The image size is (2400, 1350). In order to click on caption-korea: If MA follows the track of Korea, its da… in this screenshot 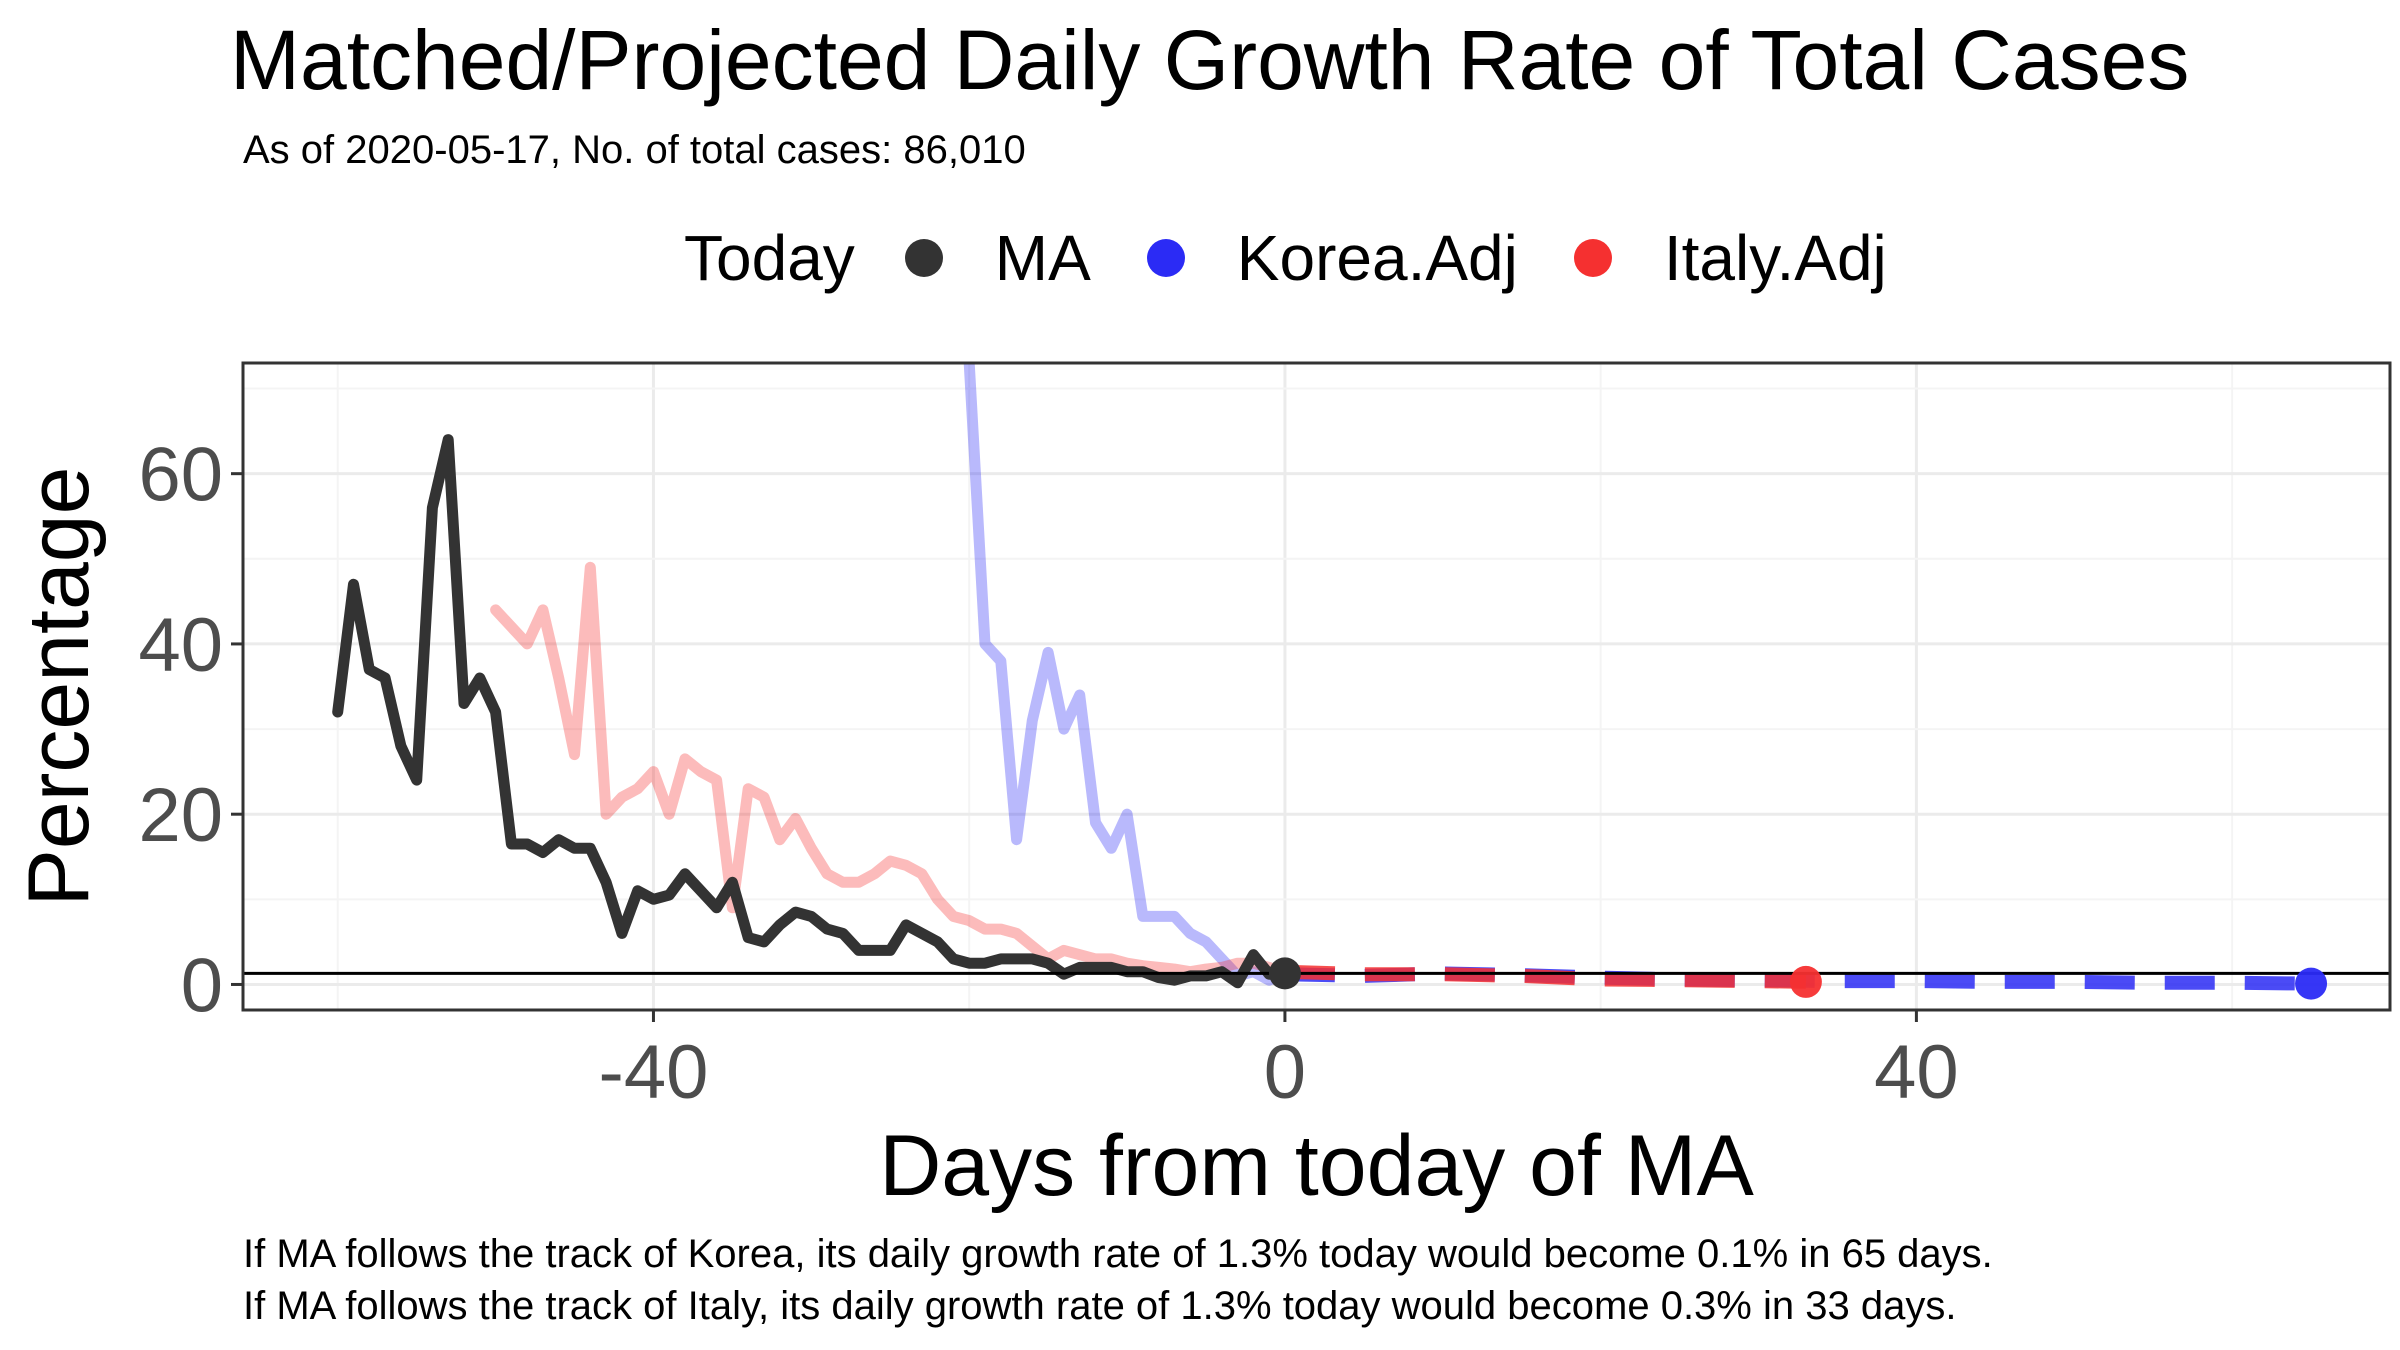, I will do `click(1118, 1254)`.